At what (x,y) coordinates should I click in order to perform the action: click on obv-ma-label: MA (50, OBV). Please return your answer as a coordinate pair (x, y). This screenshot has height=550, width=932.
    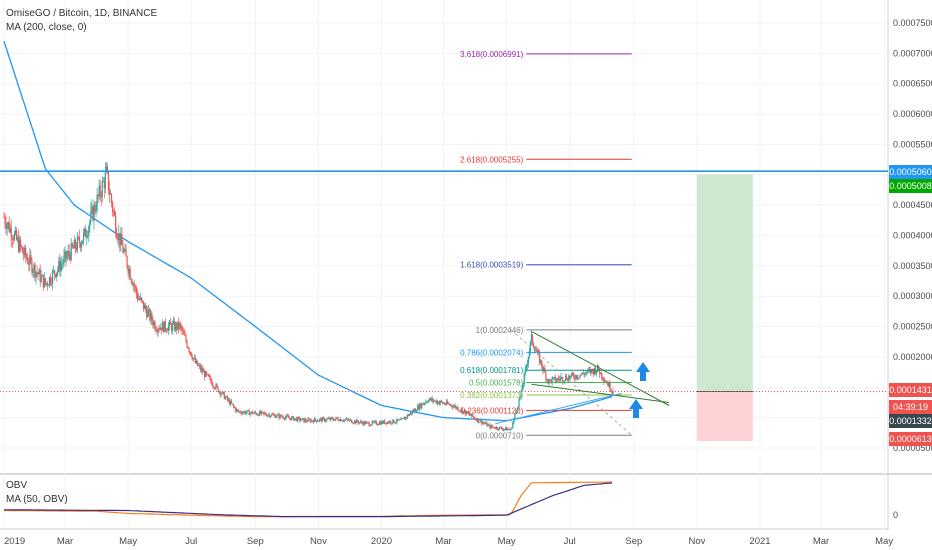
    Looking at the image, I should click on (37, 499).